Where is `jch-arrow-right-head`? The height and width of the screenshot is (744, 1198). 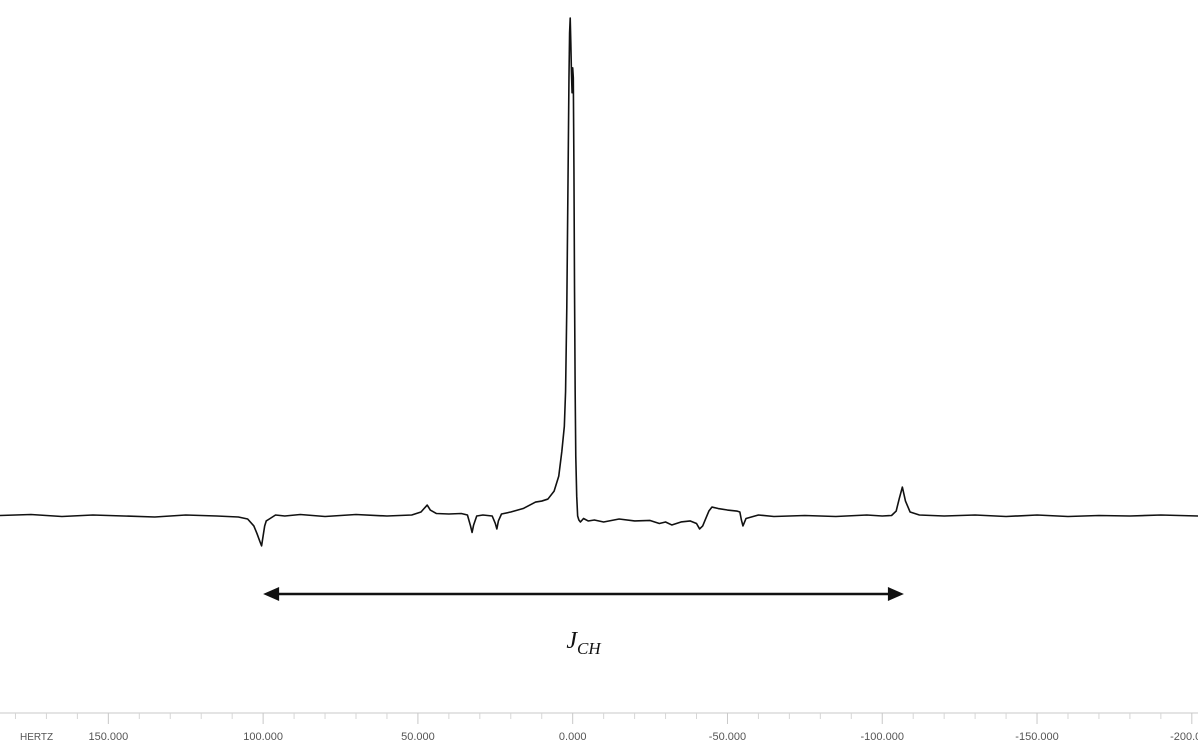 jch-arrow-right-head is located at coordinates (895, 594).